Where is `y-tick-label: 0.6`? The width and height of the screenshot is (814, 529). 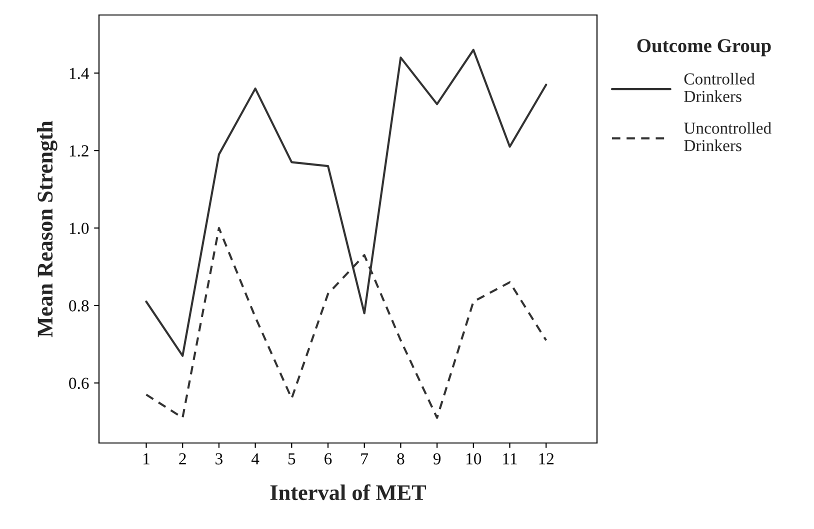 y-tick-label: 0.6 is located at coordinates (79, 383).